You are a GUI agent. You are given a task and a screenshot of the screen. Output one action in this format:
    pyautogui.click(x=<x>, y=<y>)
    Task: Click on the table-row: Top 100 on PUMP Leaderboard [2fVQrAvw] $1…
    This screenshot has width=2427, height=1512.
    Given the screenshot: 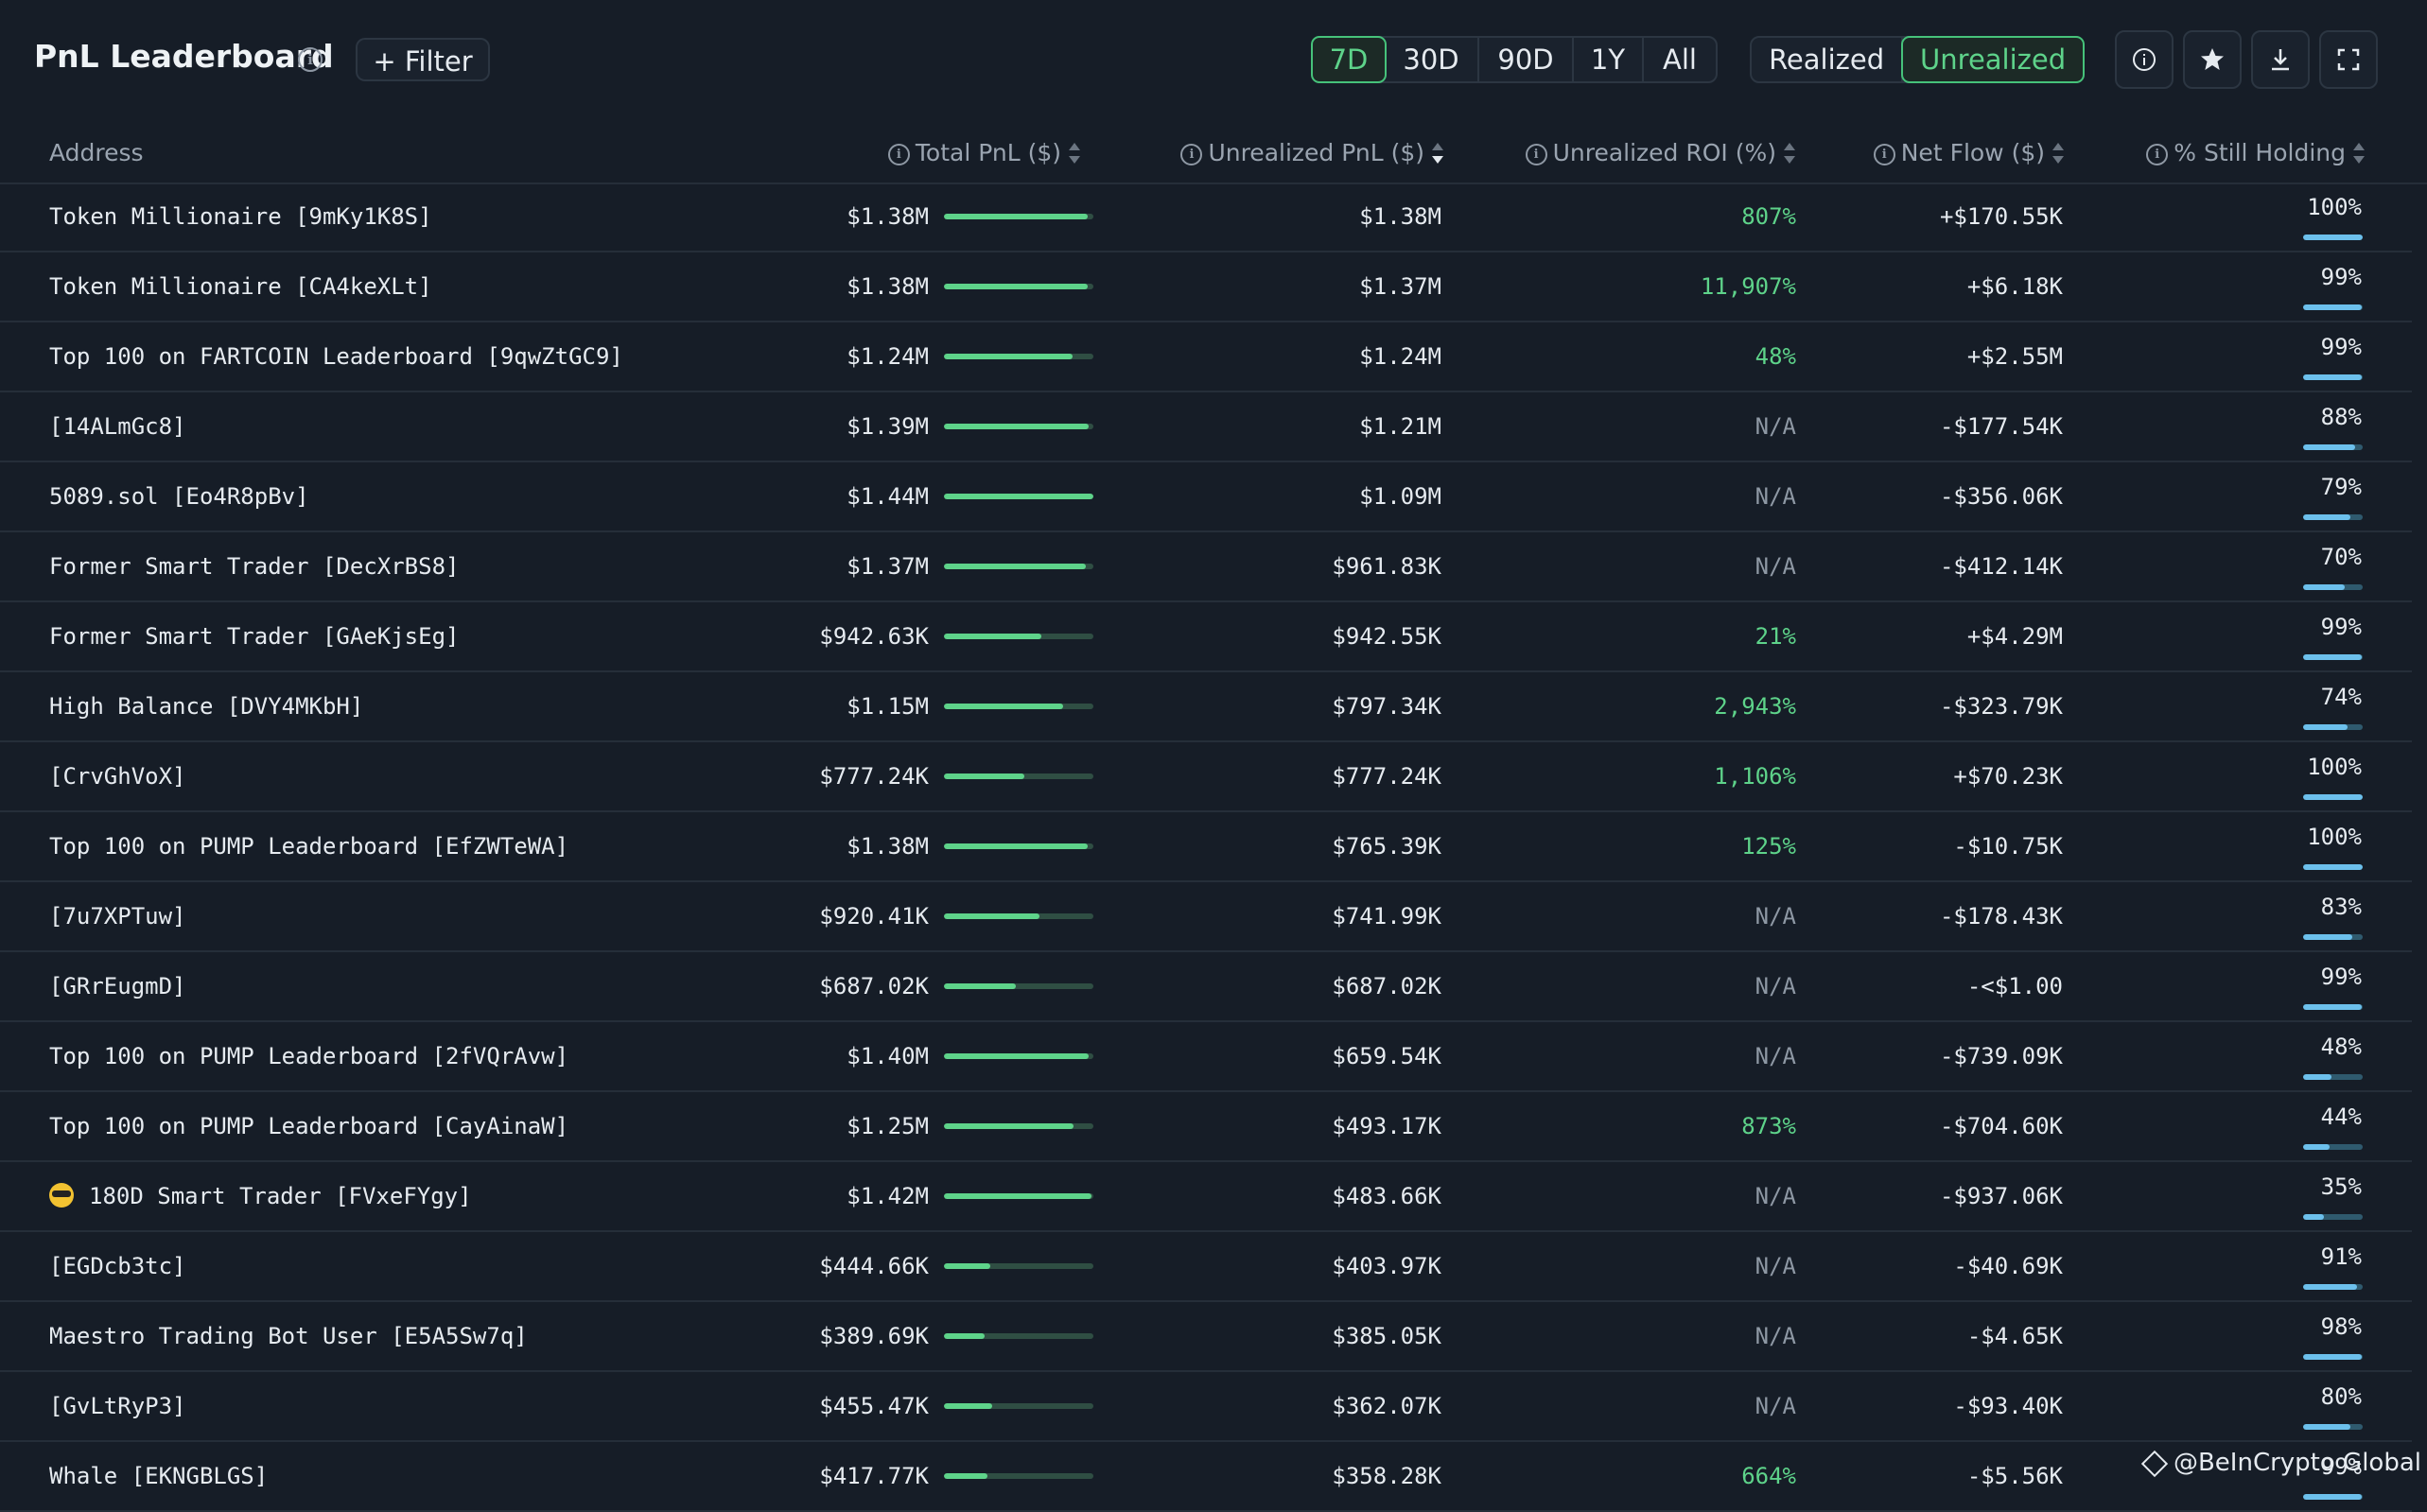 What is the action you would take?
    pyautogui.click(x=1206, y=1057)
    